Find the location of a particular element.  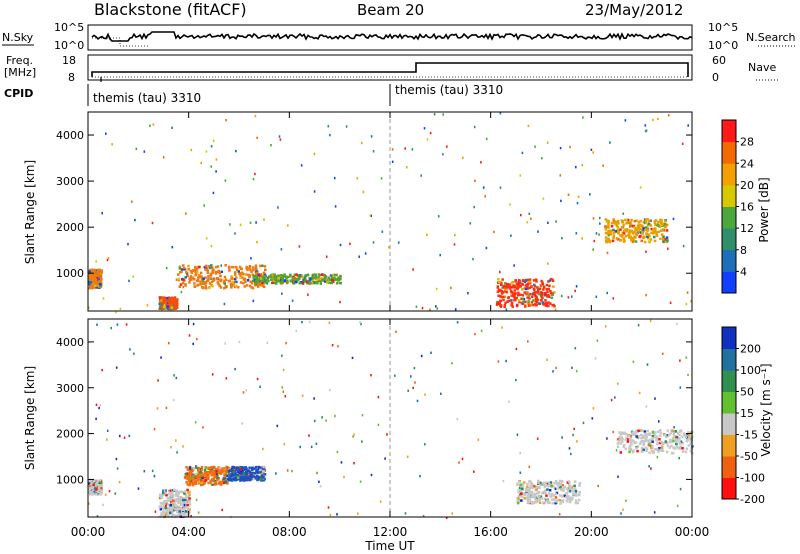

beam-title: Beam 20 is located at coordinates (390, 10).